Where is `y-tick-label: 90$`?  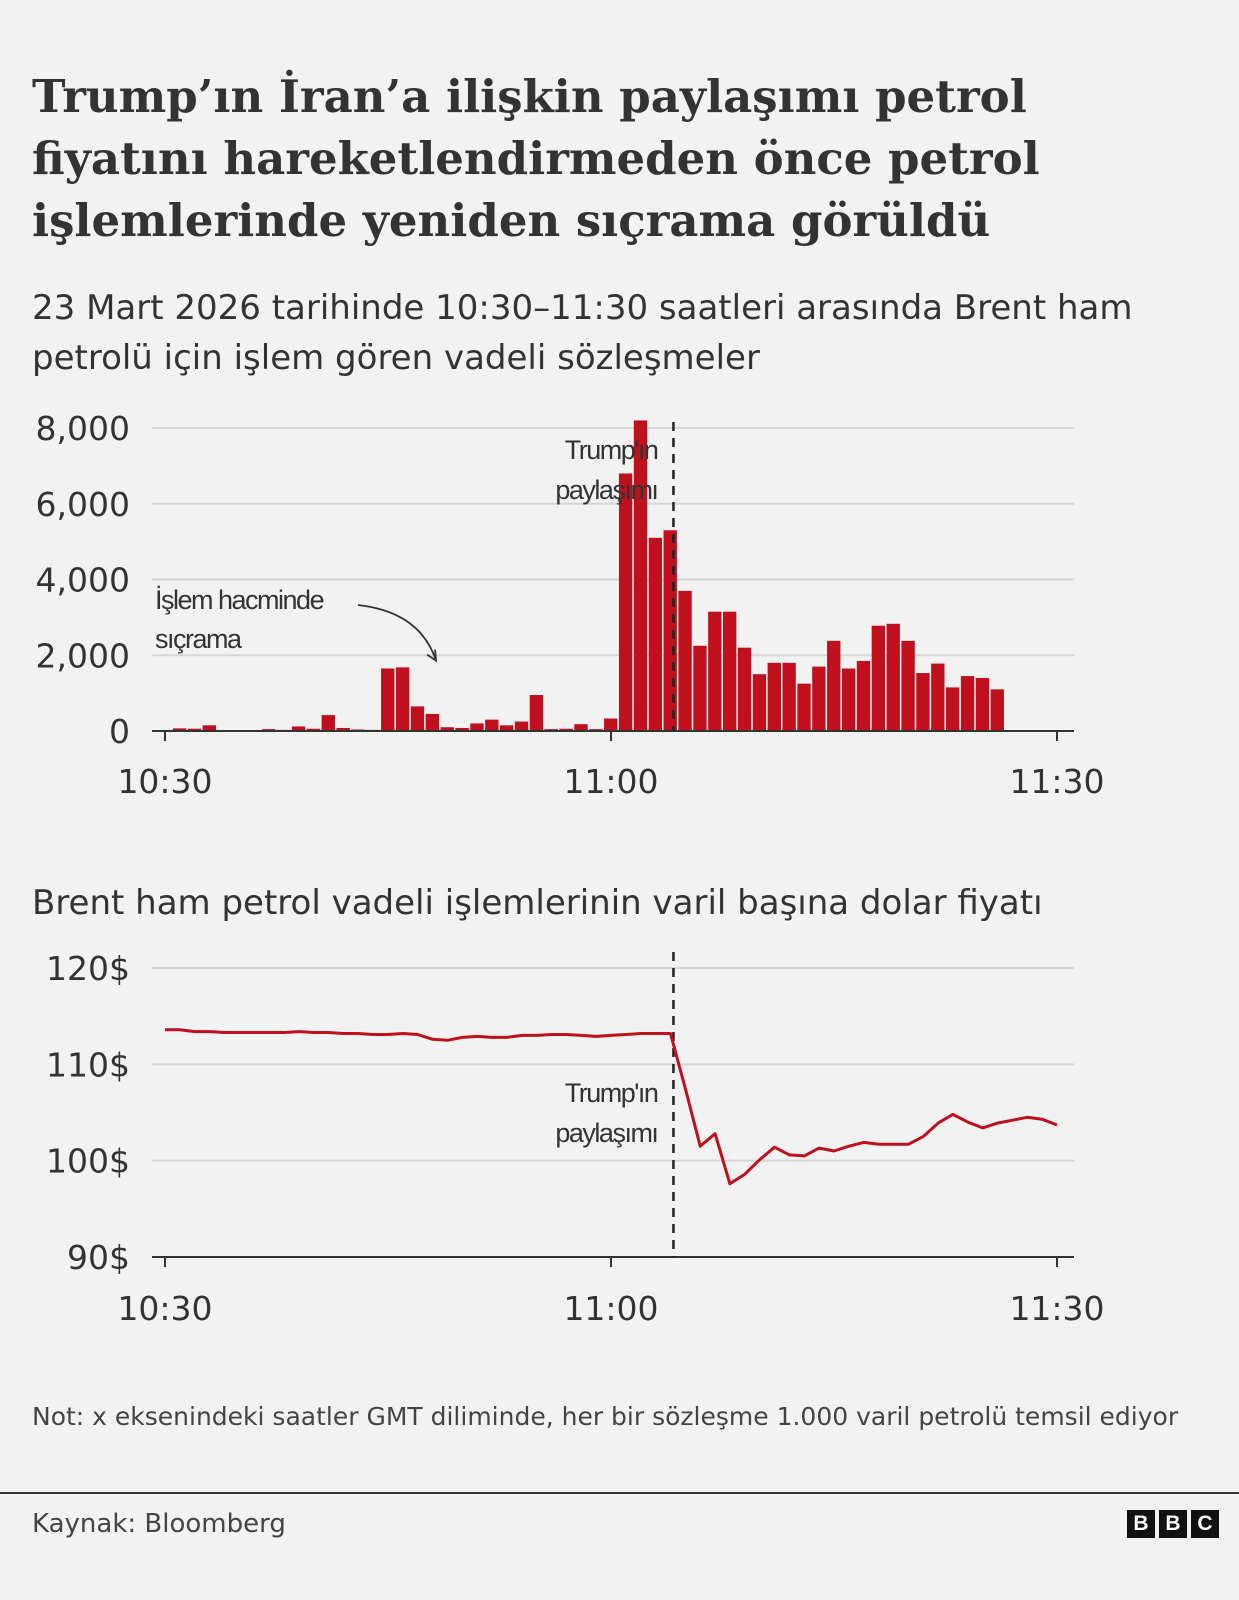
y-tick-label: 90$ is located at coordinates (98, 1257).